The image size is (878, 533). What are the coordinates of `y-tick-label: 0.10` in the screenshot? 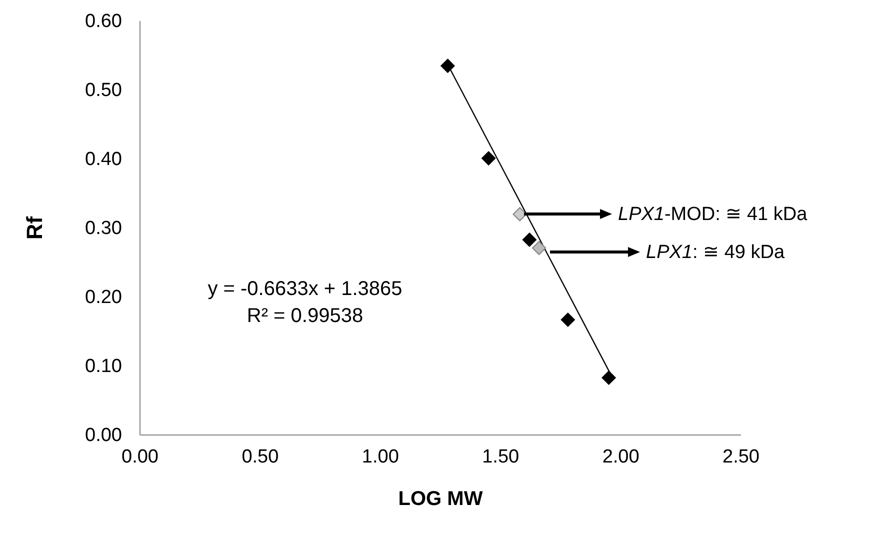 It's located at (103, 367).